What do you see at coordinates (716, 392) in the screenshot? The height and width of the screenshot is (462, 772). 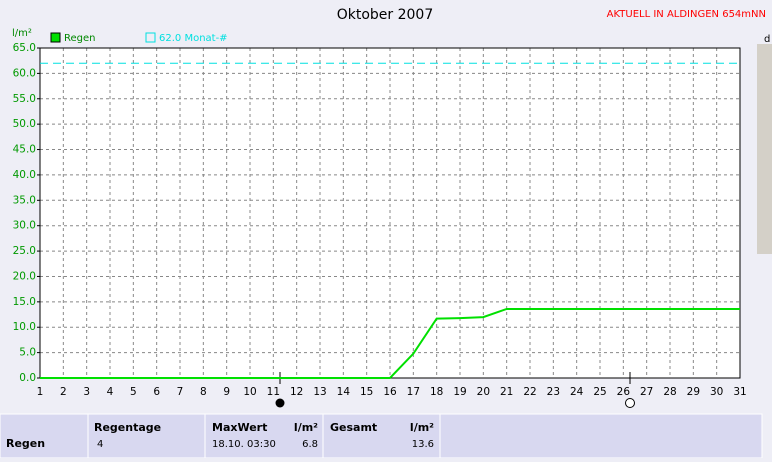 I see `x-tick-label: 30` at bounding box center [716, 392].